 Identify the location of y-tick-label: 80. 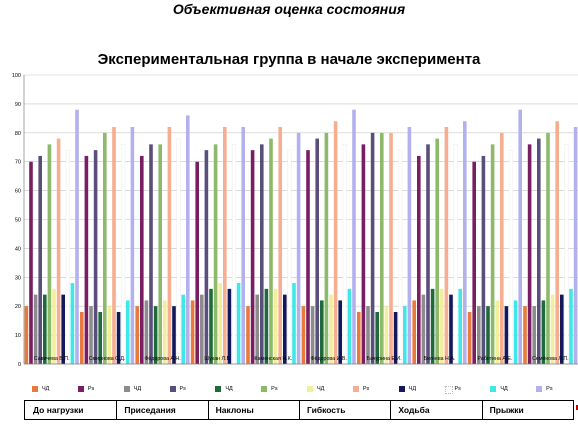
(18, 134).